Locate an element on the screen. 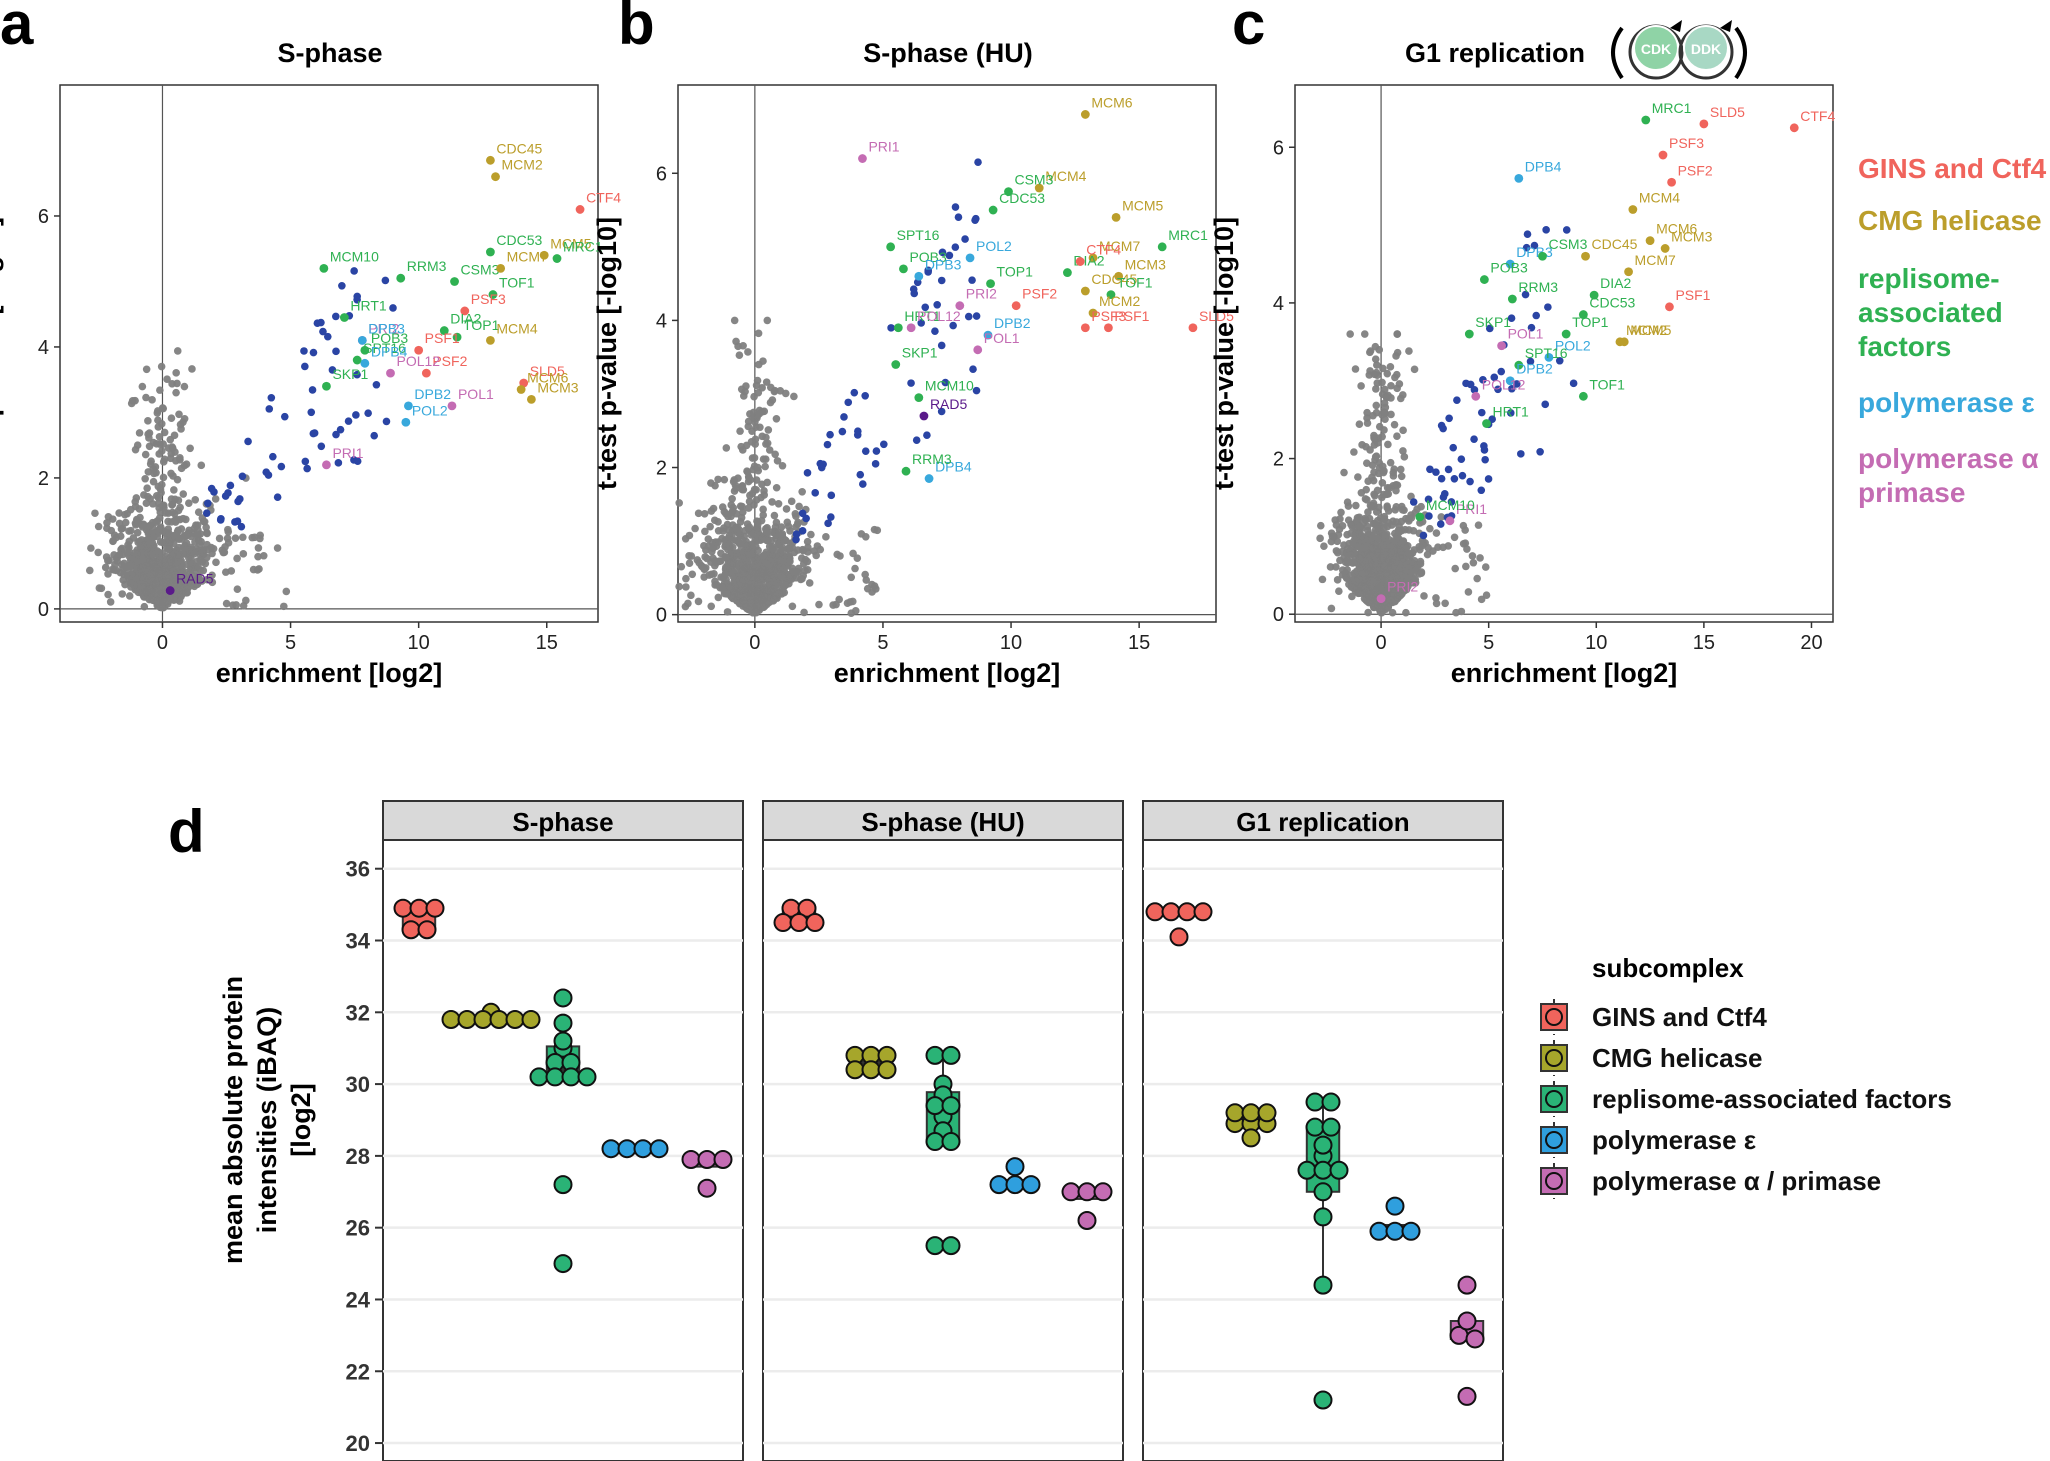 This screenshot has height=1461, width=2050. protein-label-dia2: DIA2 is located at coordinates (1615, 283).